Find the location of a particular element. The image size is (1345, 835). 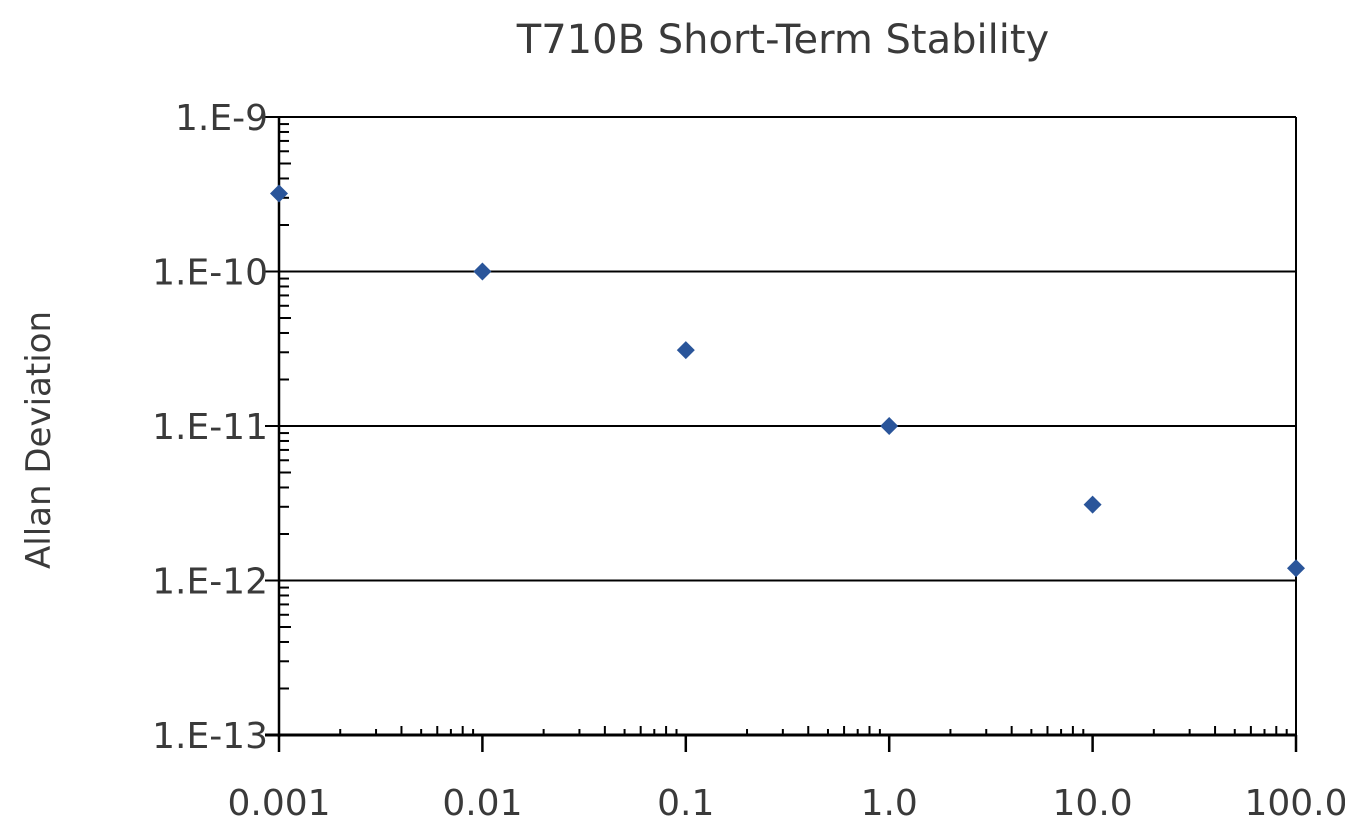

x-tick-label: 100.0 is located at coordinates (1294, 803).